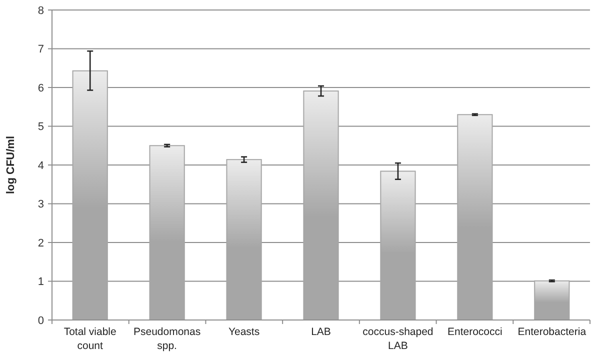 The width and height of the screenshot is (600, 361). What do you see at coordinates (41, 282) in the screenshot?
I see `y-tick-label: 1` at bounding box center [41, 282].